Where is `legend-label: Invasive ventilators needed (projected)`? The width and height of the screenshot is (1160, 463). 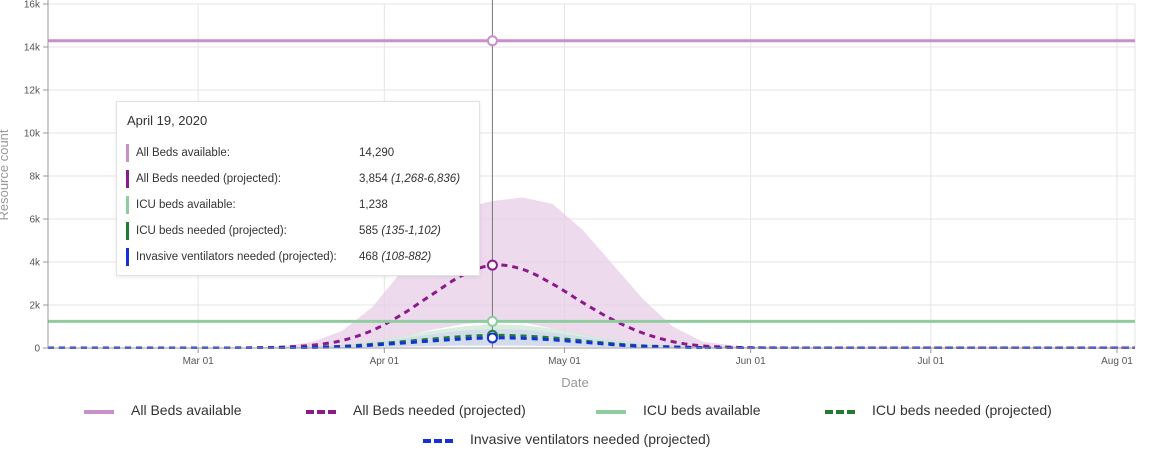 legend-label: Invasive ventilators needed (projected) is located at coordinates (590, 439).